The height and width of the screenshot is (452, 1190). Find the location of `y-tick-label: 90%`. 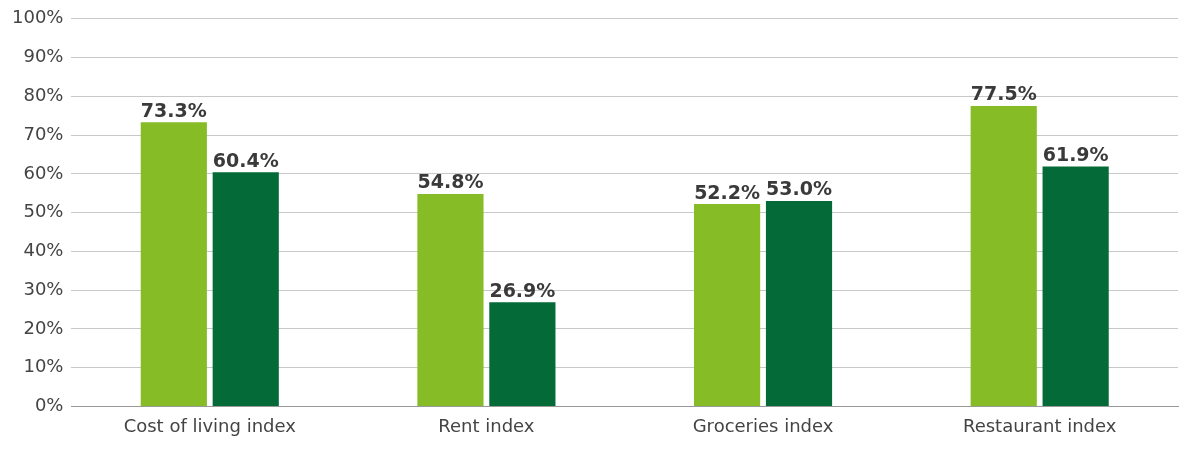

y-tick-label: 90% is located at coordinates (43, 56).